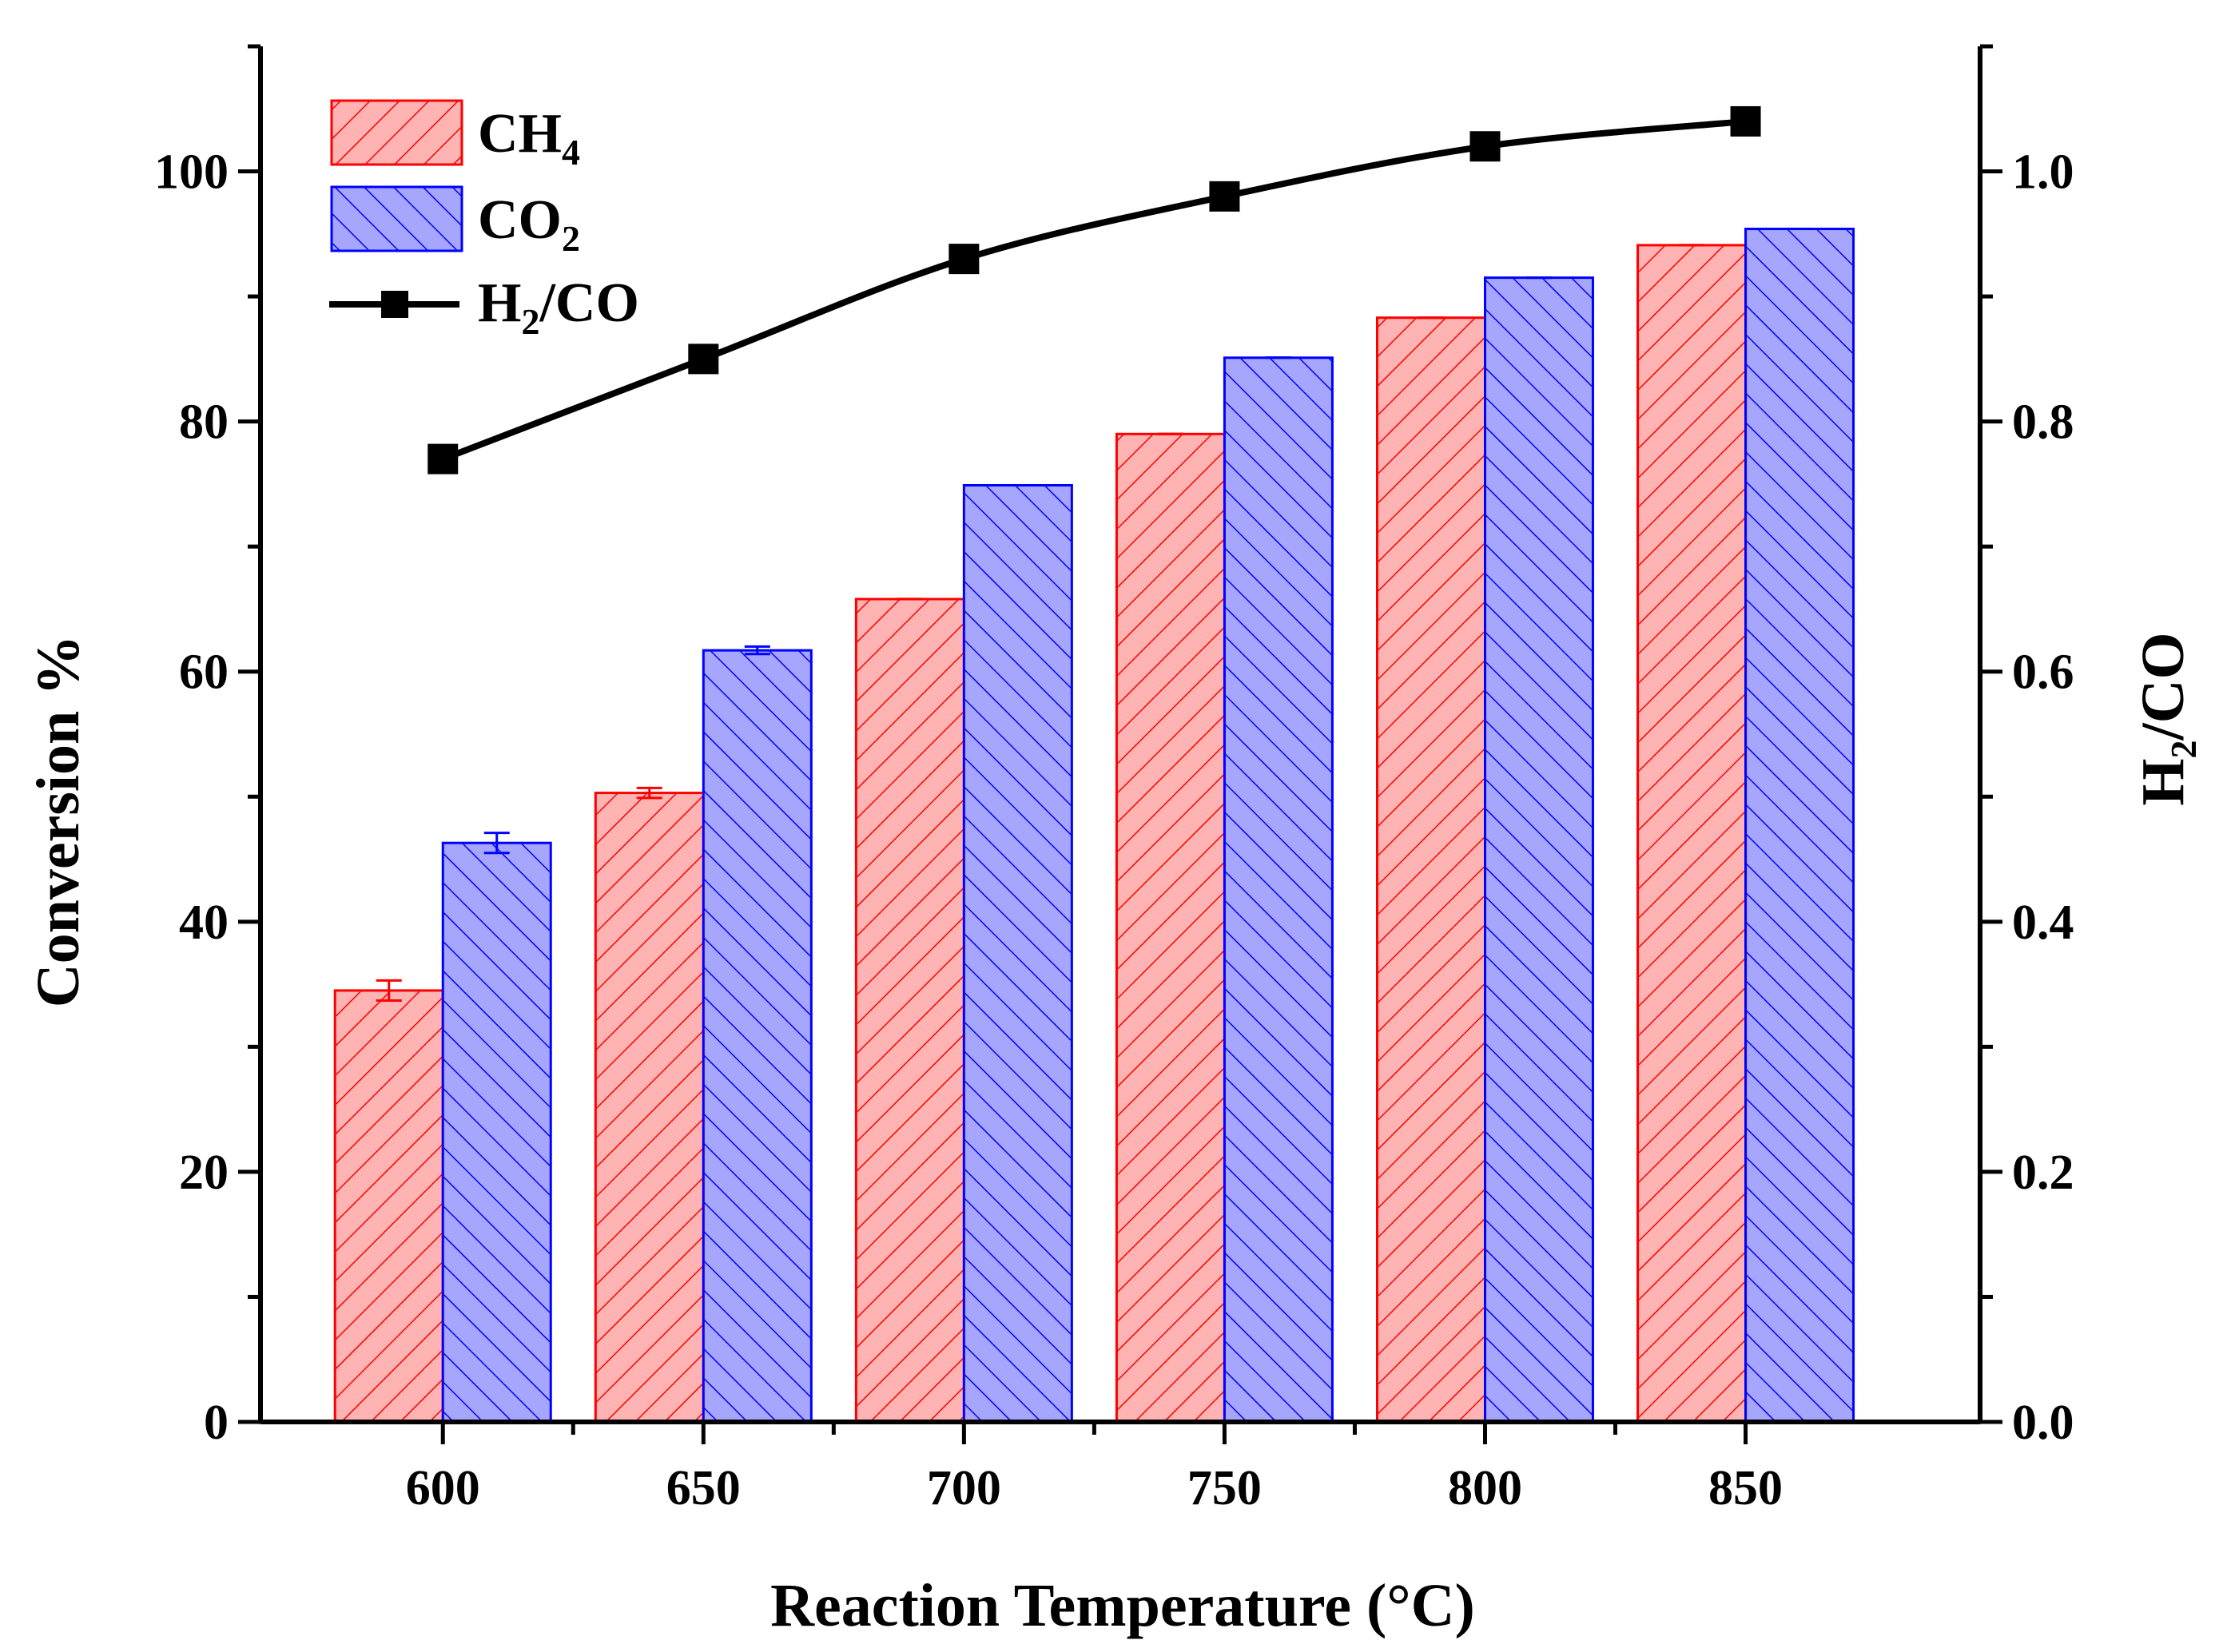 The width and height of the screenshot is (2219, 1652). Describe the element at coordinates (396, 132) in the screenshot. I see `legend-swatch-ch4` at that location.